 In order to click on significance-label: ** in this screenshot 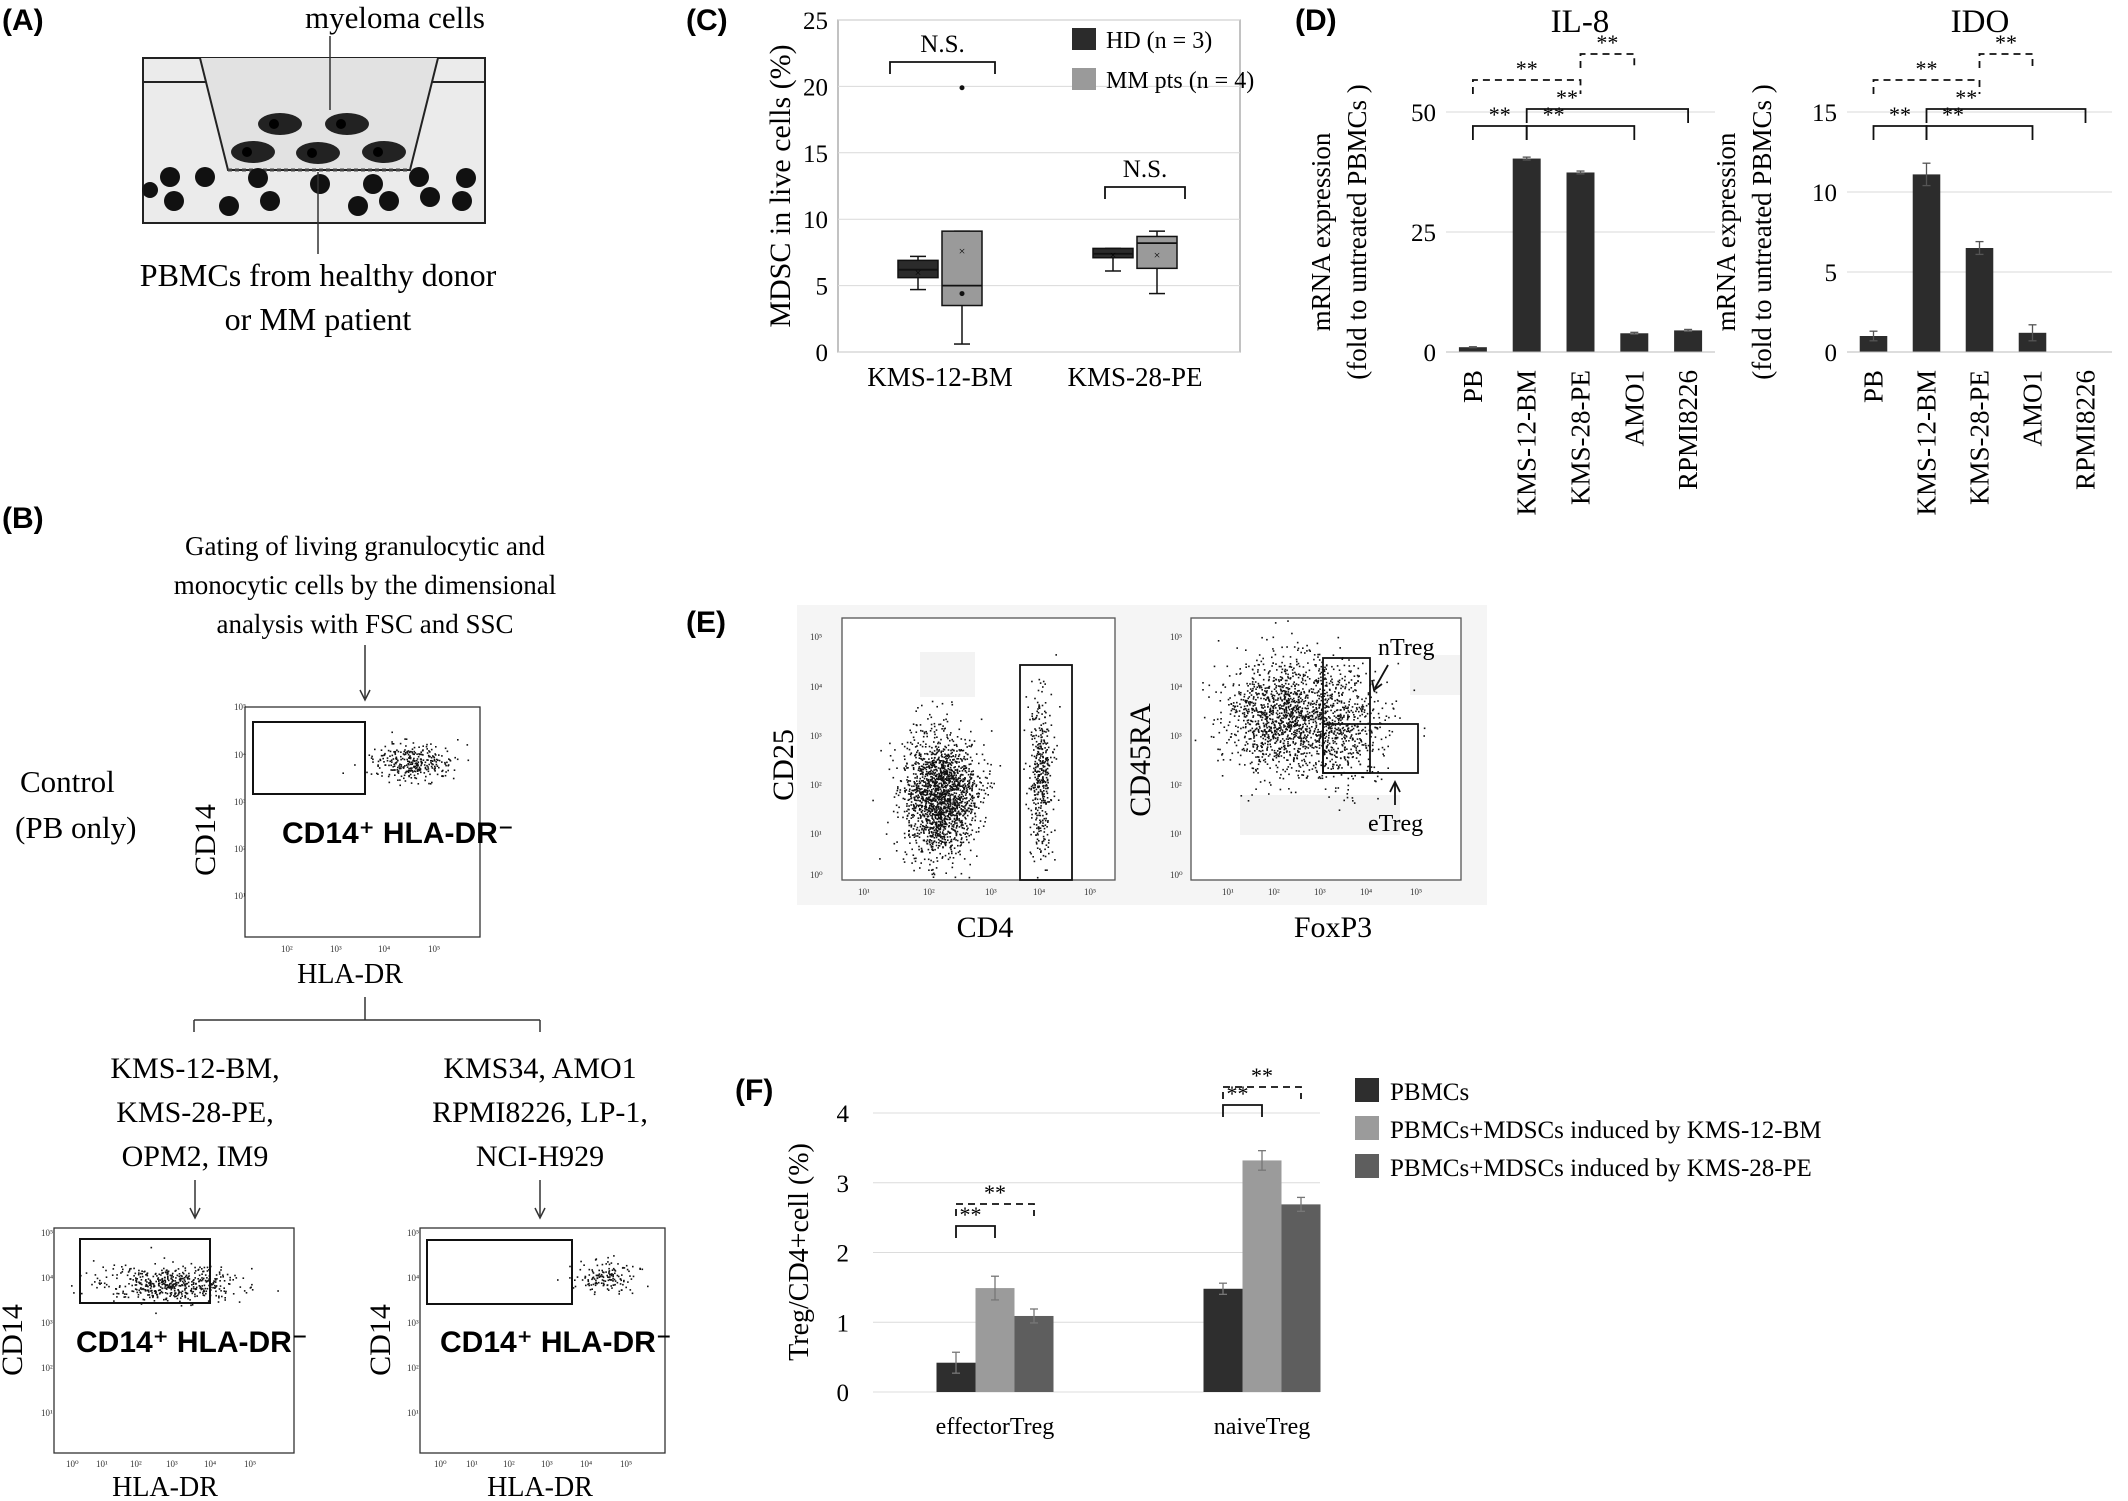, I will do `click(1927, 68)`.